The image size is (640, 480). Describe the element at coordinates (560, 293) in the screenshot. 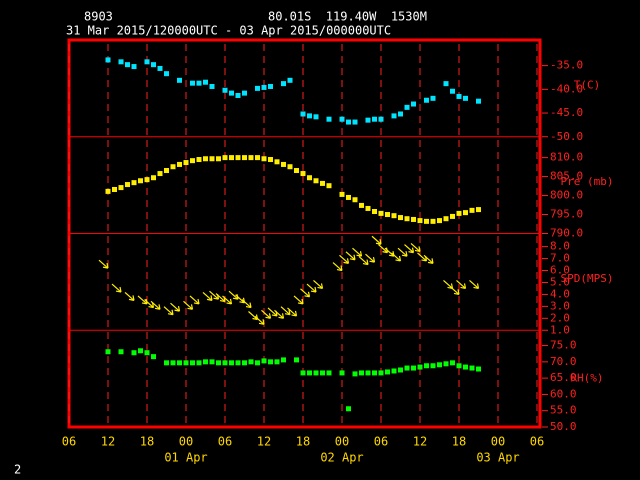

I see `y-tick-label: 4.0` at that location.